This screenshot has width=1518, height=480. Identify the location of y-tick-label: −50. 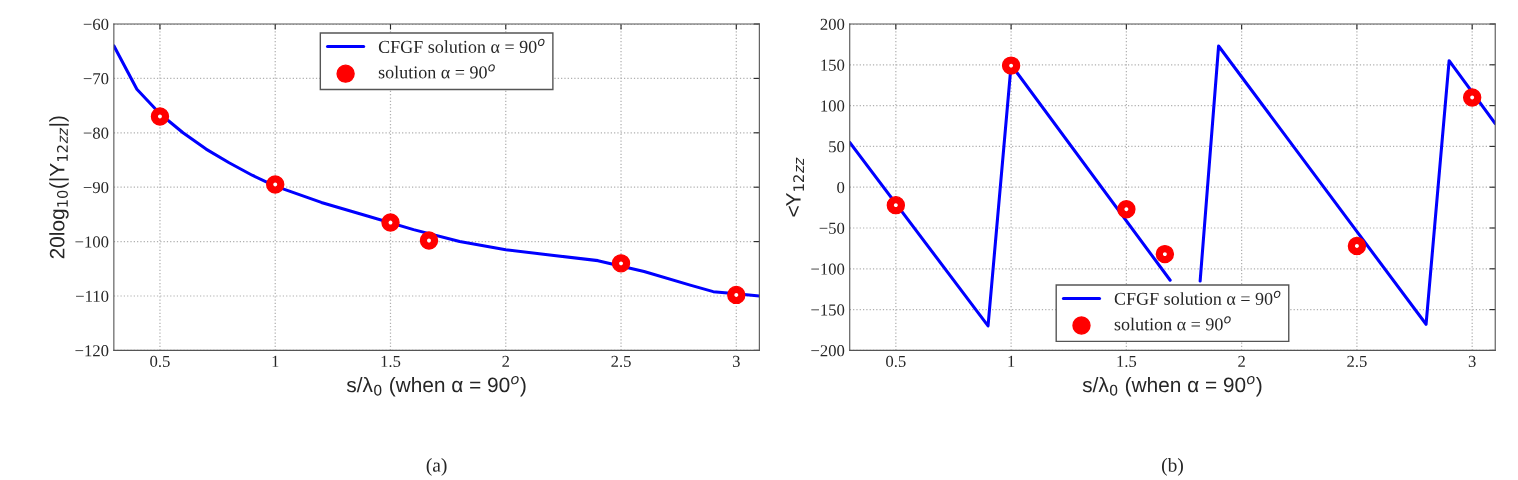
(832, 228).